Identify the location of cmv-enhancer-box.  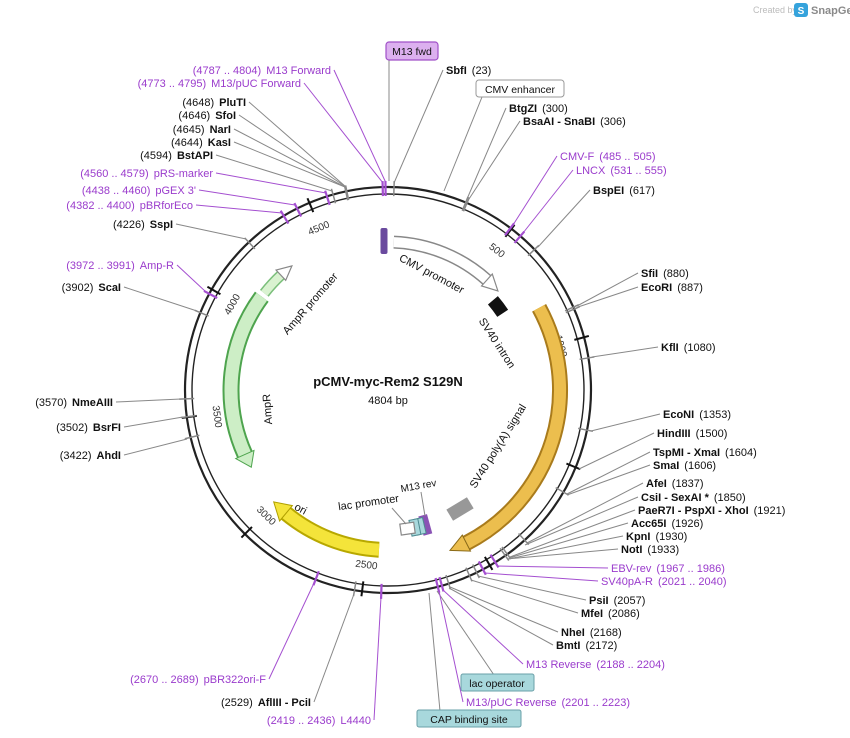
(520, 88).